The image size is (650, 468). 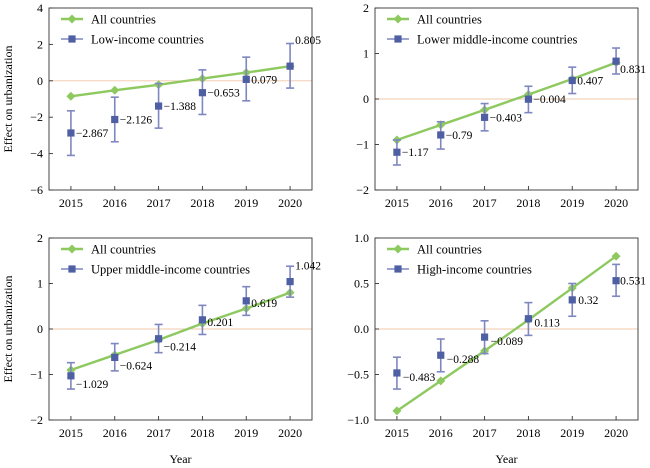 What do you see at coordinates (590, 81) in the screenshot?
I see `data-label: 0.407` at bounding box center [590, 81].